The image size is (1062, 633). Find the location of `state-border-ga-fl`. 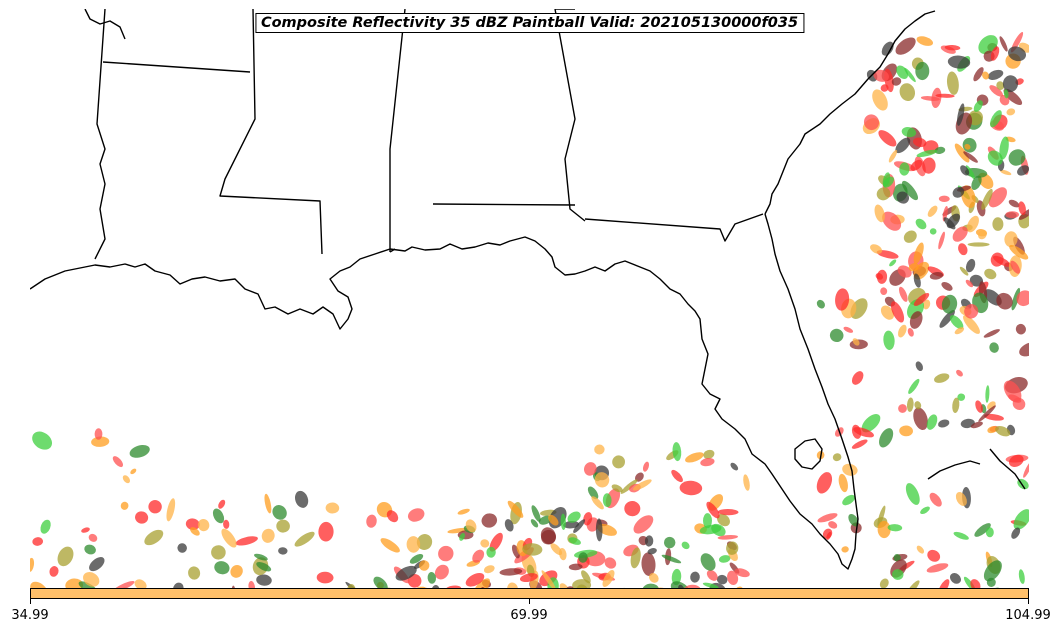

state-border-ga-fl is located at coordinates (674, 227).